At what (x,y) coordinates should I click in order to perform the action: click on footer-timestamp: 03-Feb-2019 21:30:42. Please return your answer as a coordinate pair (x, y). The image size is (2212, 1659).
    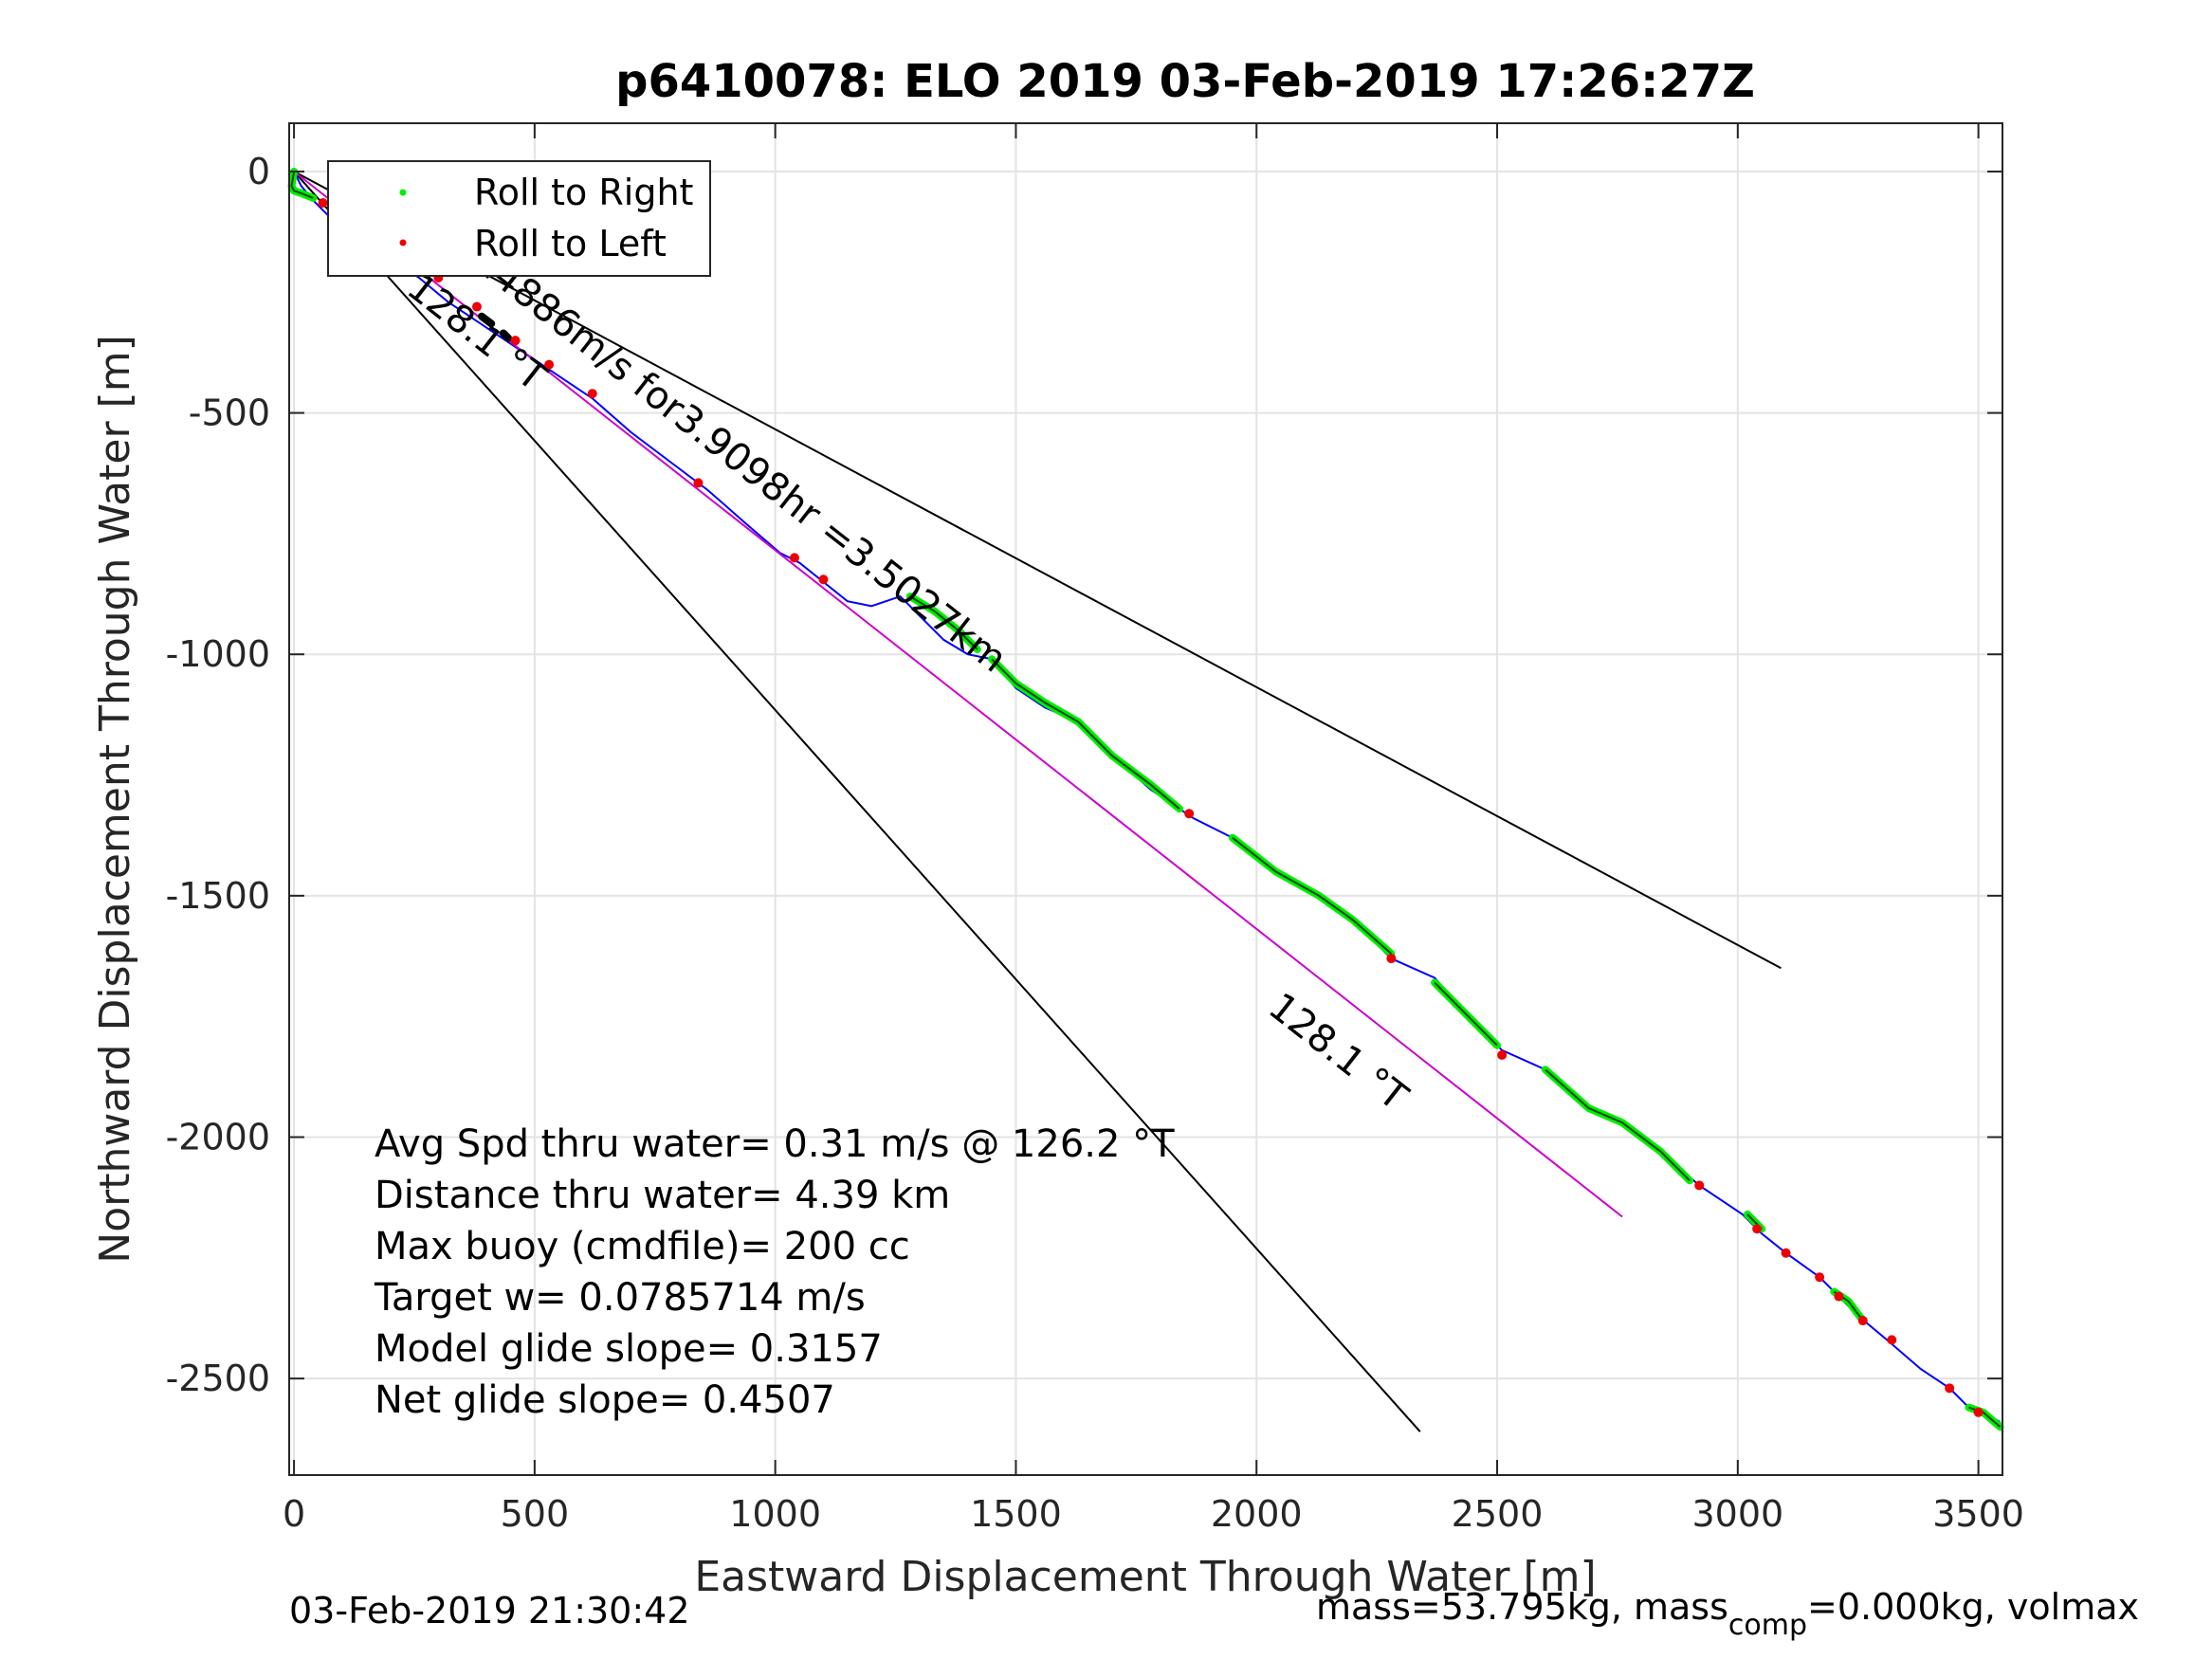
    Looking at the image, I should click on (489, 1611).